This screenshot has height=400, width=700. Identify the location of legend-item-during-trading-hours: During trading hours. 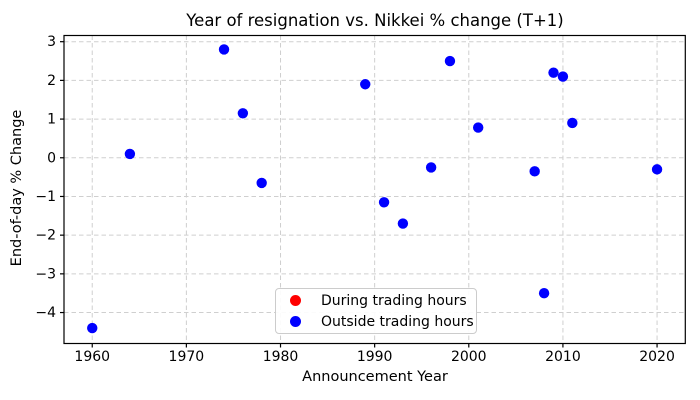
(383, 300).